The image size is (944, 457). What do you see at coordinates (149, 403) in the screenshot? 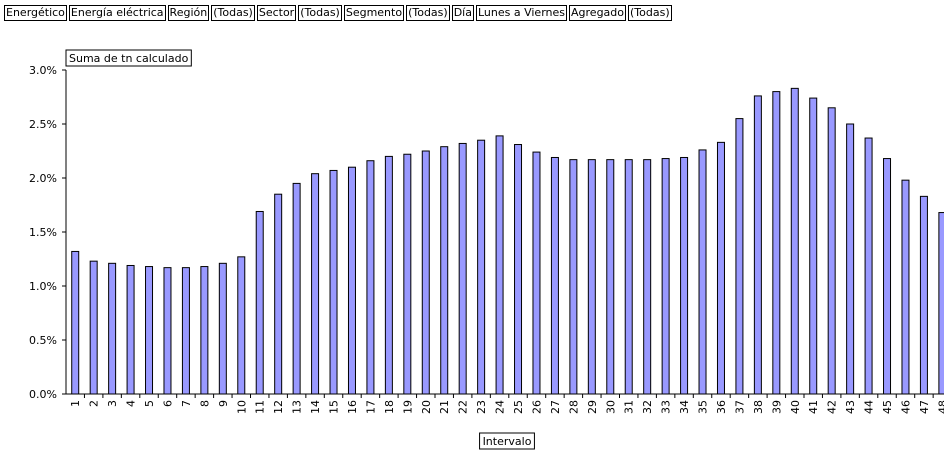
I see `x-tick-label: 5` at bounding box center [149, 403].